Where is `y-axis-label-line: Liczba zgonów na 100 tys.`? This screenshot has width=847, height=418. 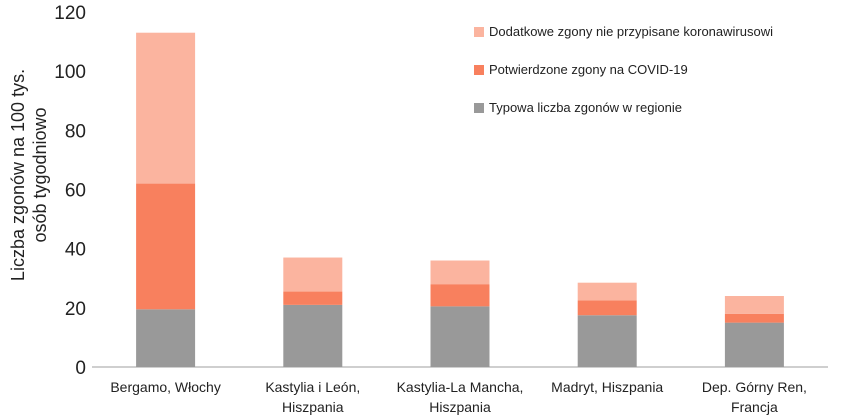
y-axis-label-line: Liczba zgonów na 100 tys. is located at coordinates (18, 175).